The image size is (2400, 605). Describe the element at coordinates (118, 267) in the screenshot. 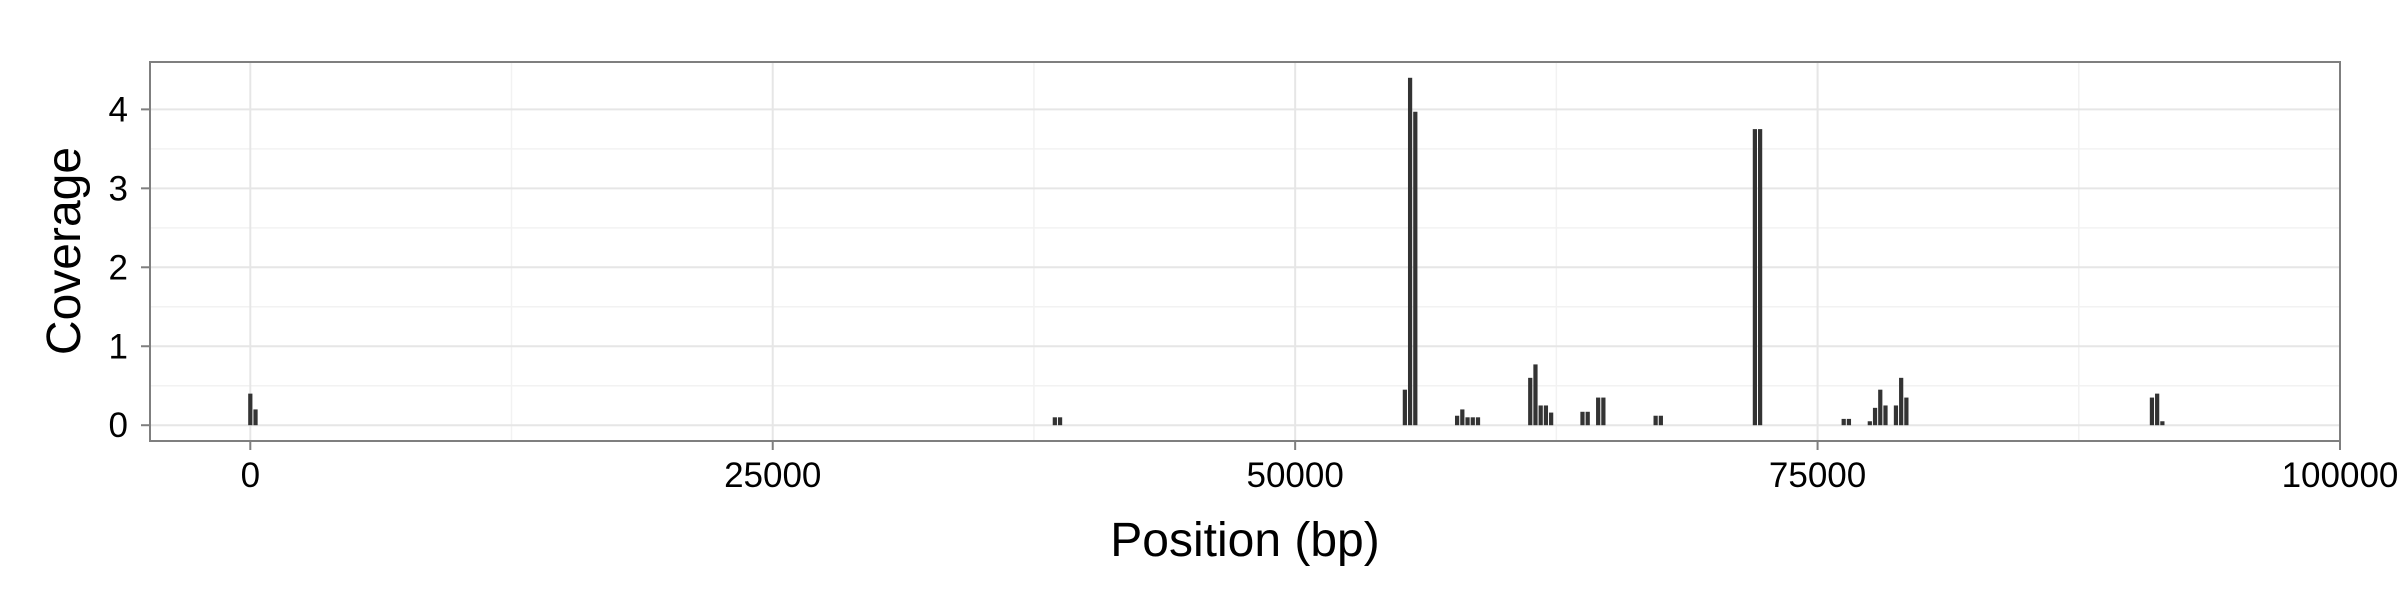

I see `y-tick-label: 2` at that location.